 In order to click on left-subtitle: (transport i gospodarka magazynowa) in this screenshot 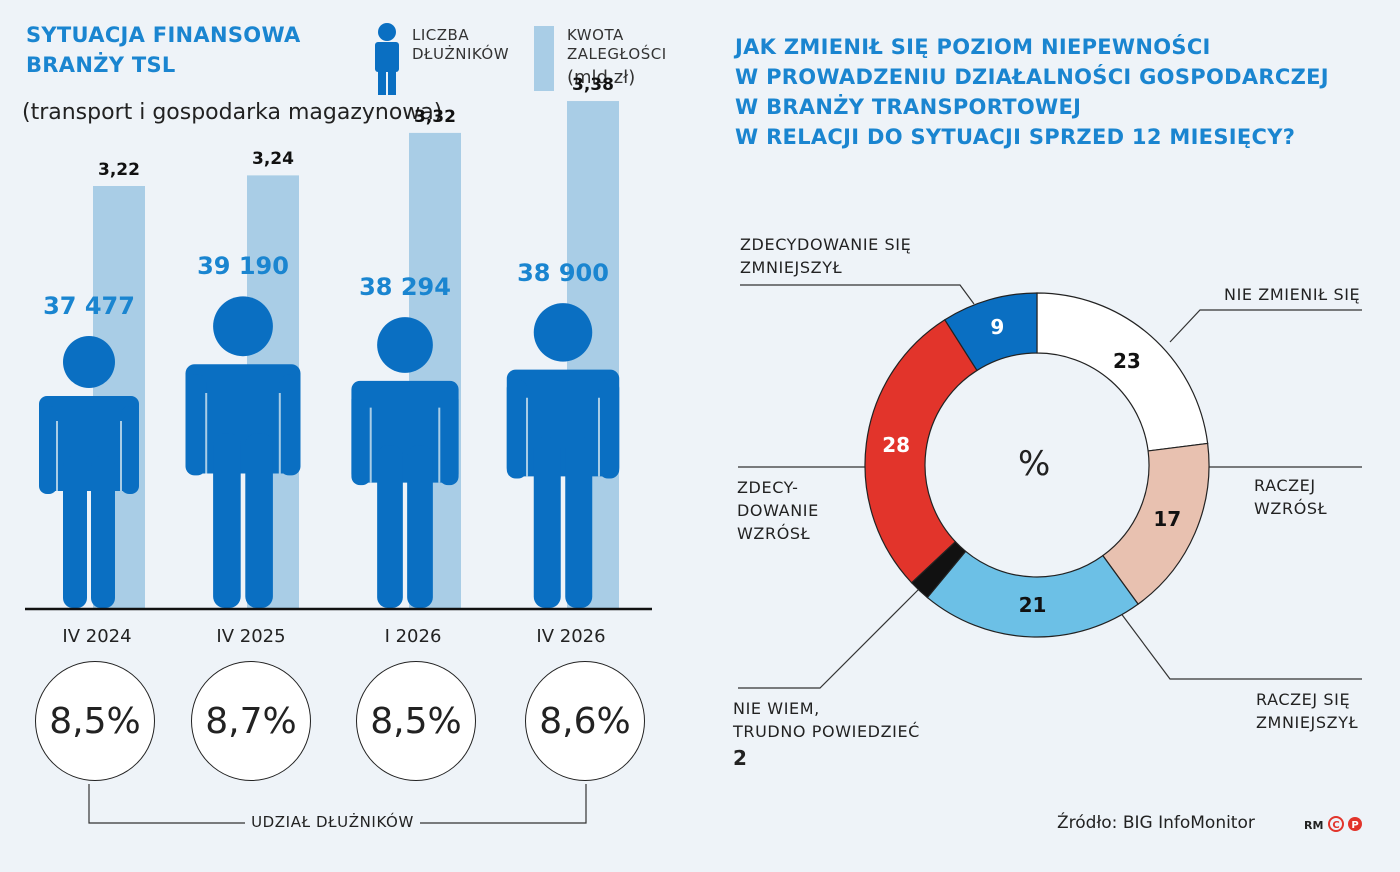, I will do `click(232, 112)`.